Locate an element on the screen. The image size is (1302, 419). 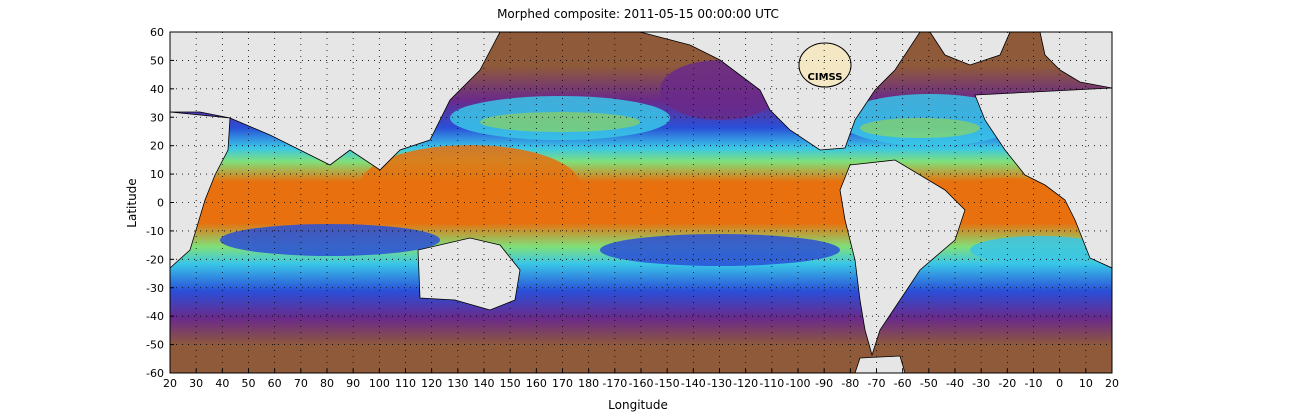
x-tick-label: -20 is located at coordinates (1007, 383).